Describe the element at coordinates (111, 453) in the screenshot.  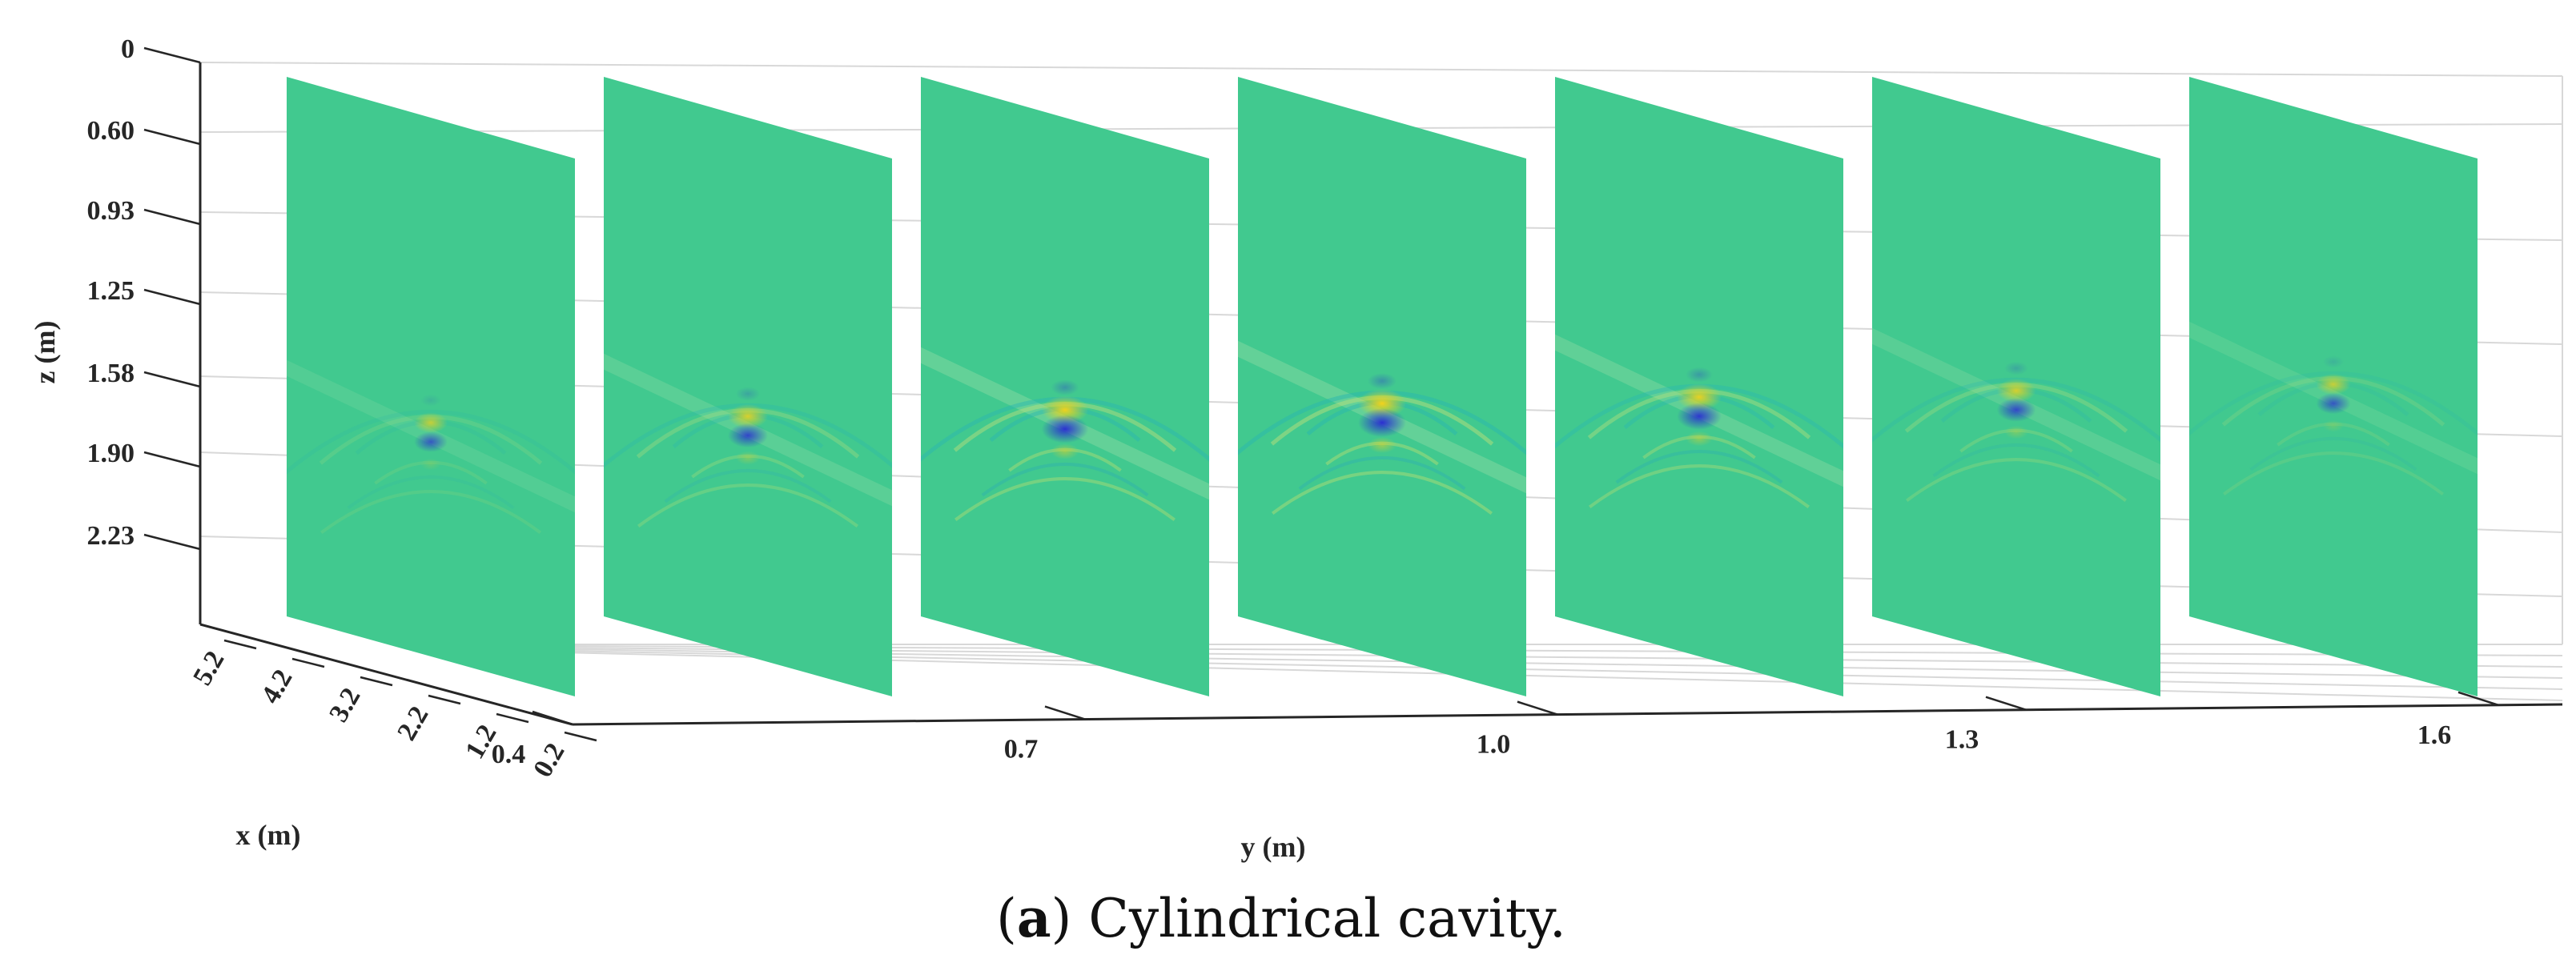
I see `z-tick-label: 1.90` at that location.